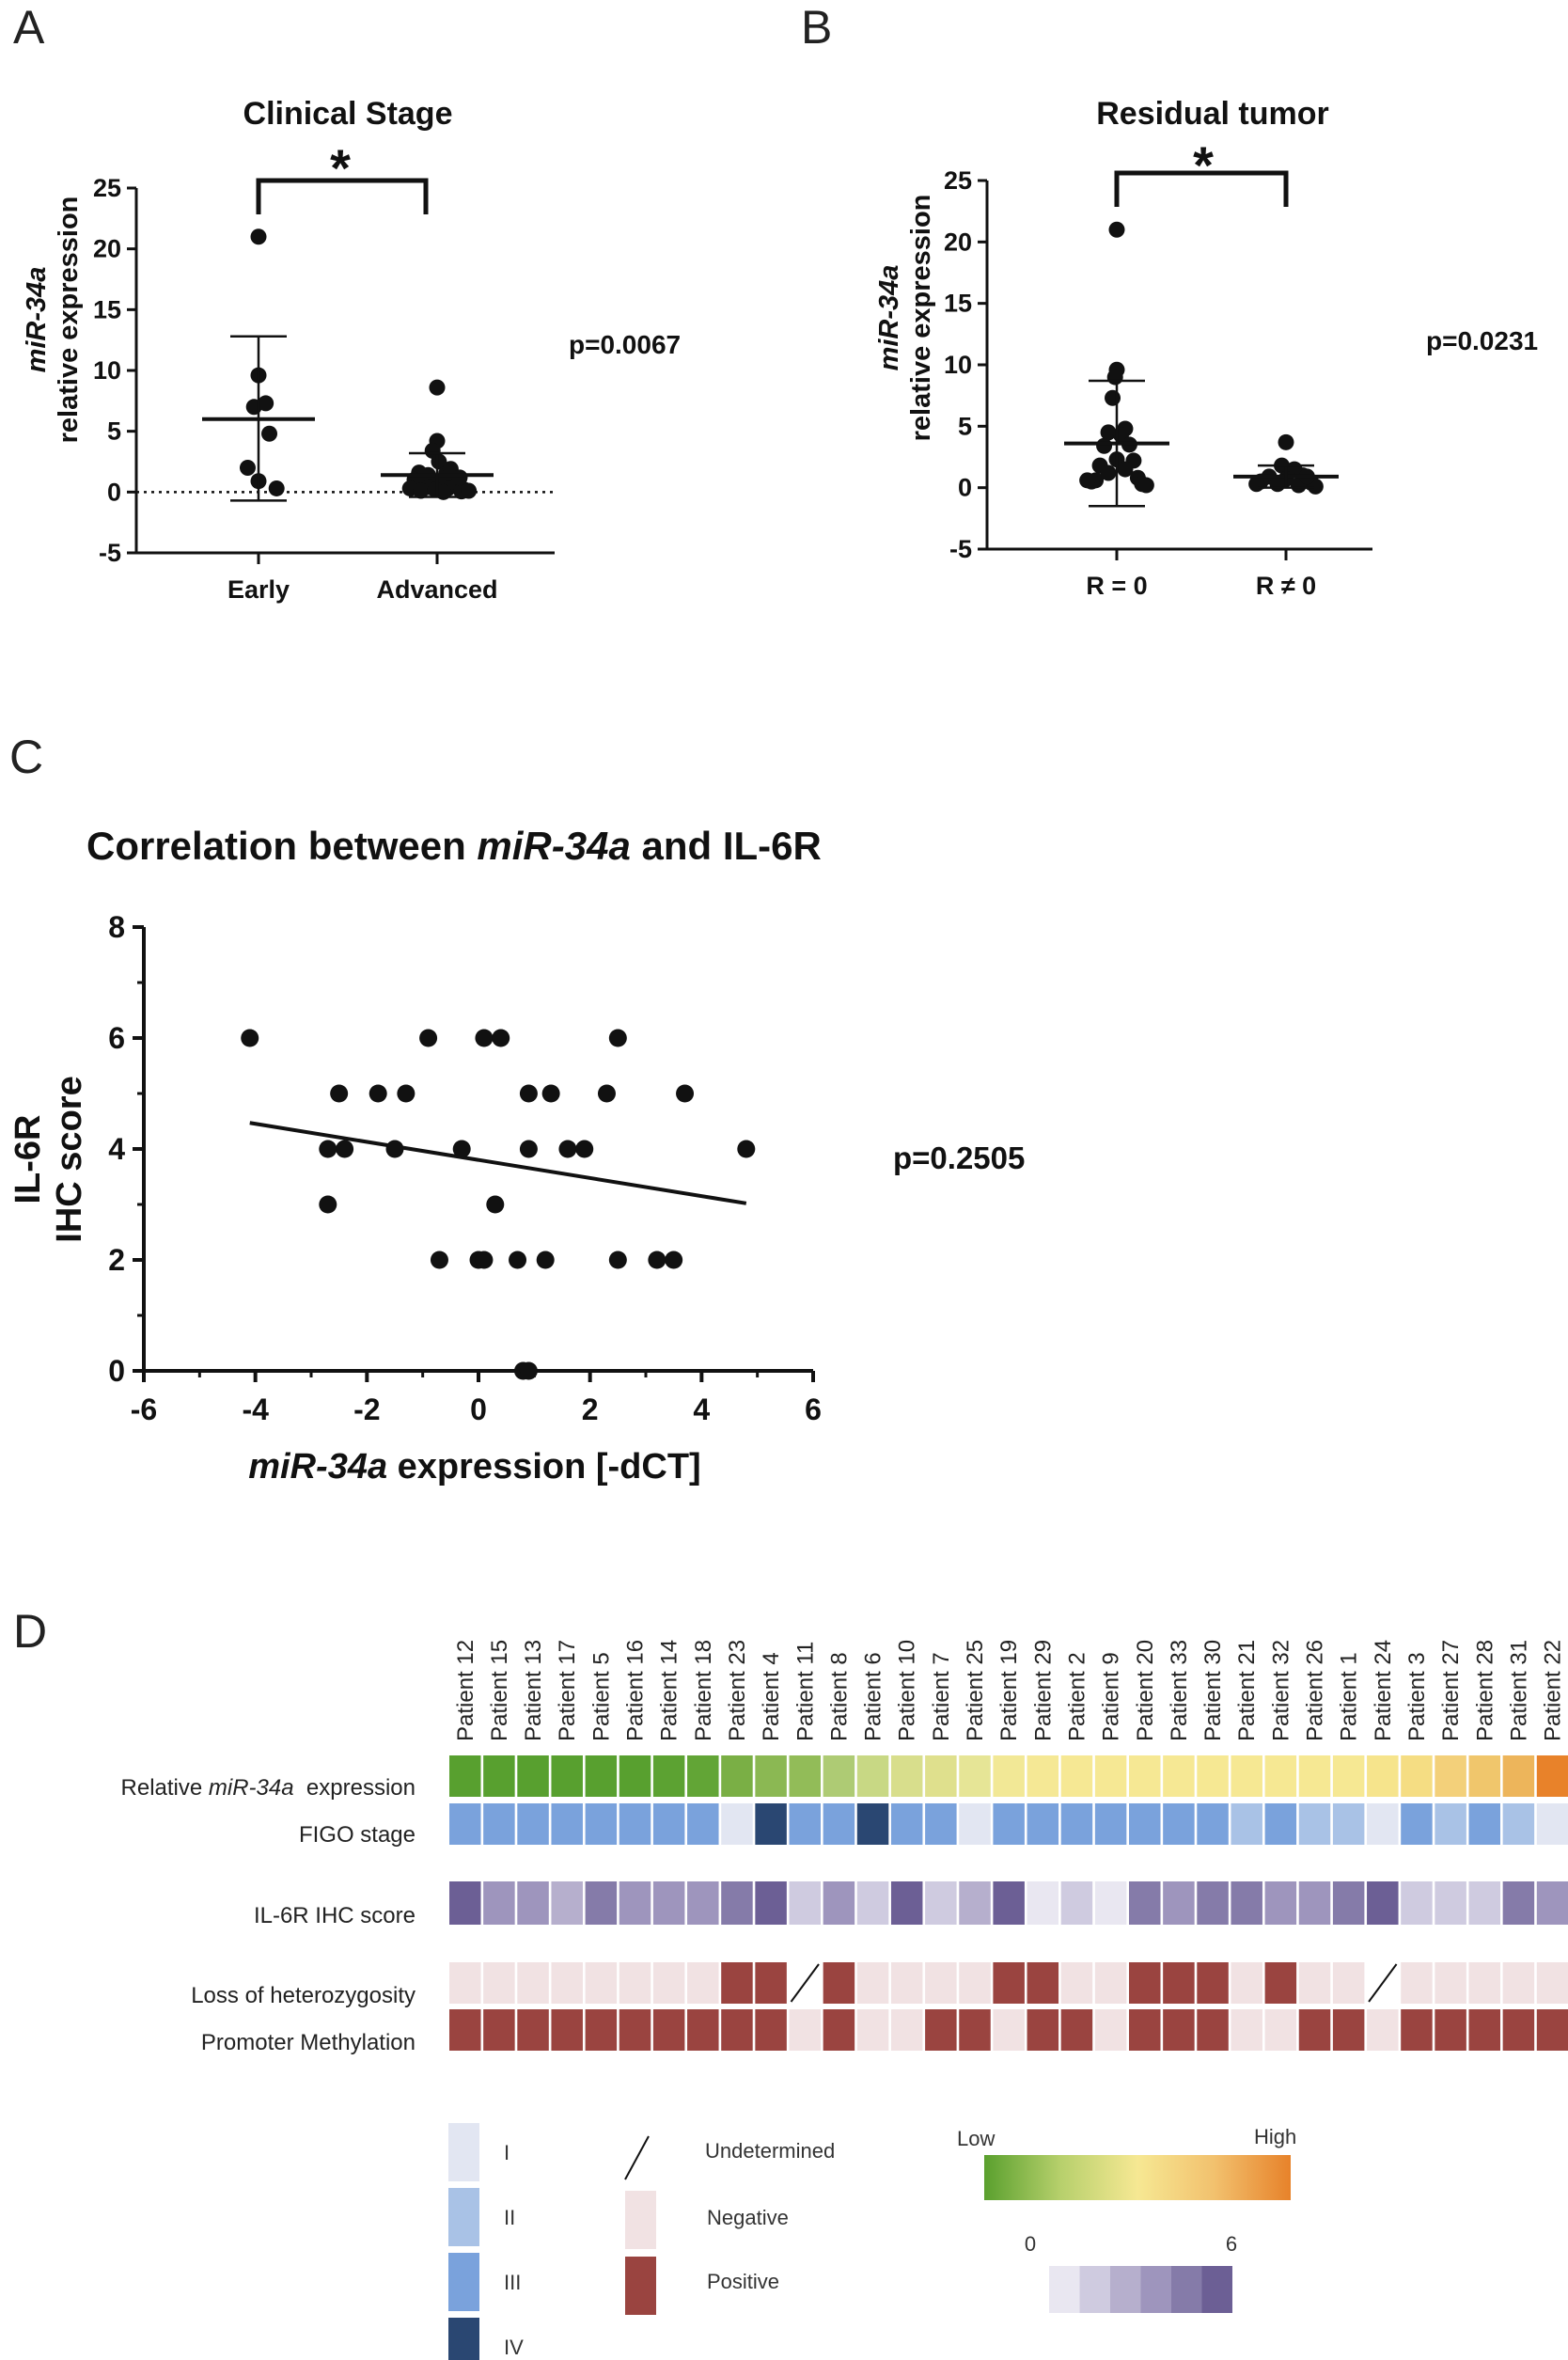 This screenshot has width=1568, height=2360. What do you see at coordinates (1213, 1691) in the screenshot?
I see `heatmap-column-label: Patient 30` at bounding box center [1213, 1691].